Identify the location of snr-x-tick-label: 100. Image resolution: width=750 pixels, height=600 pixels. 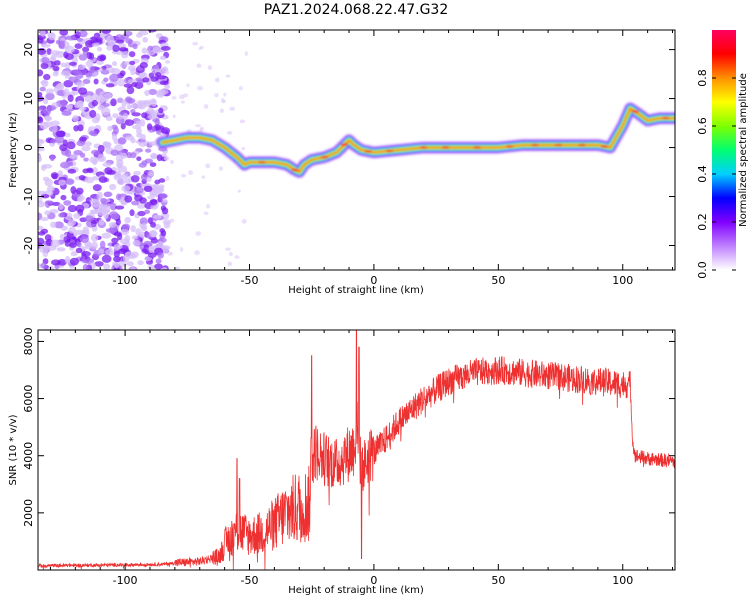
(622, 580).